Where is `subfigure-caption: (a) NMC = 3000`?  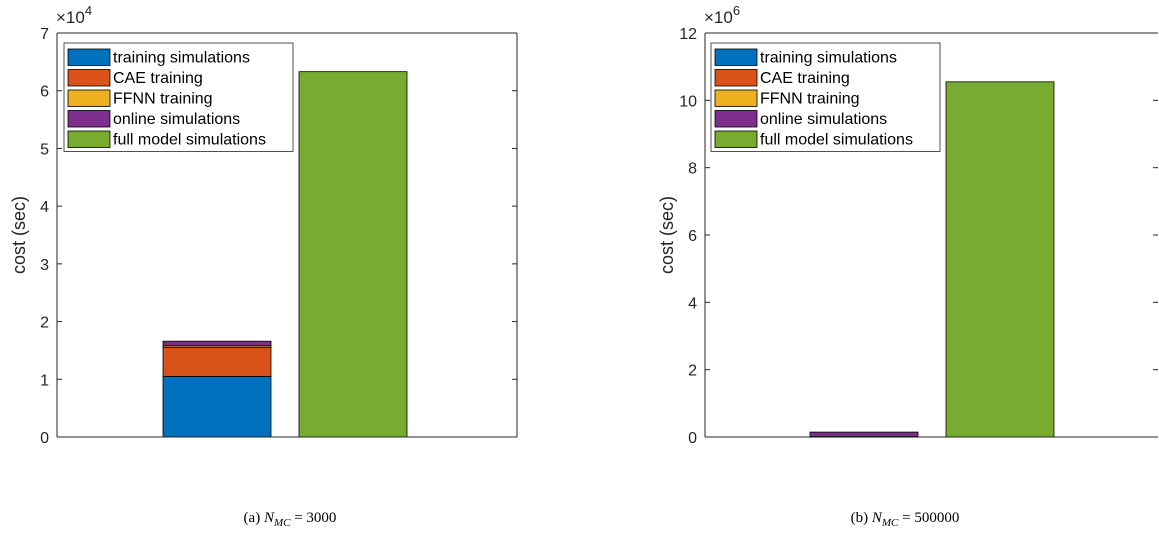
subfigure-caption: (a) NMC = 3000 is located at coordinates (290, 519).